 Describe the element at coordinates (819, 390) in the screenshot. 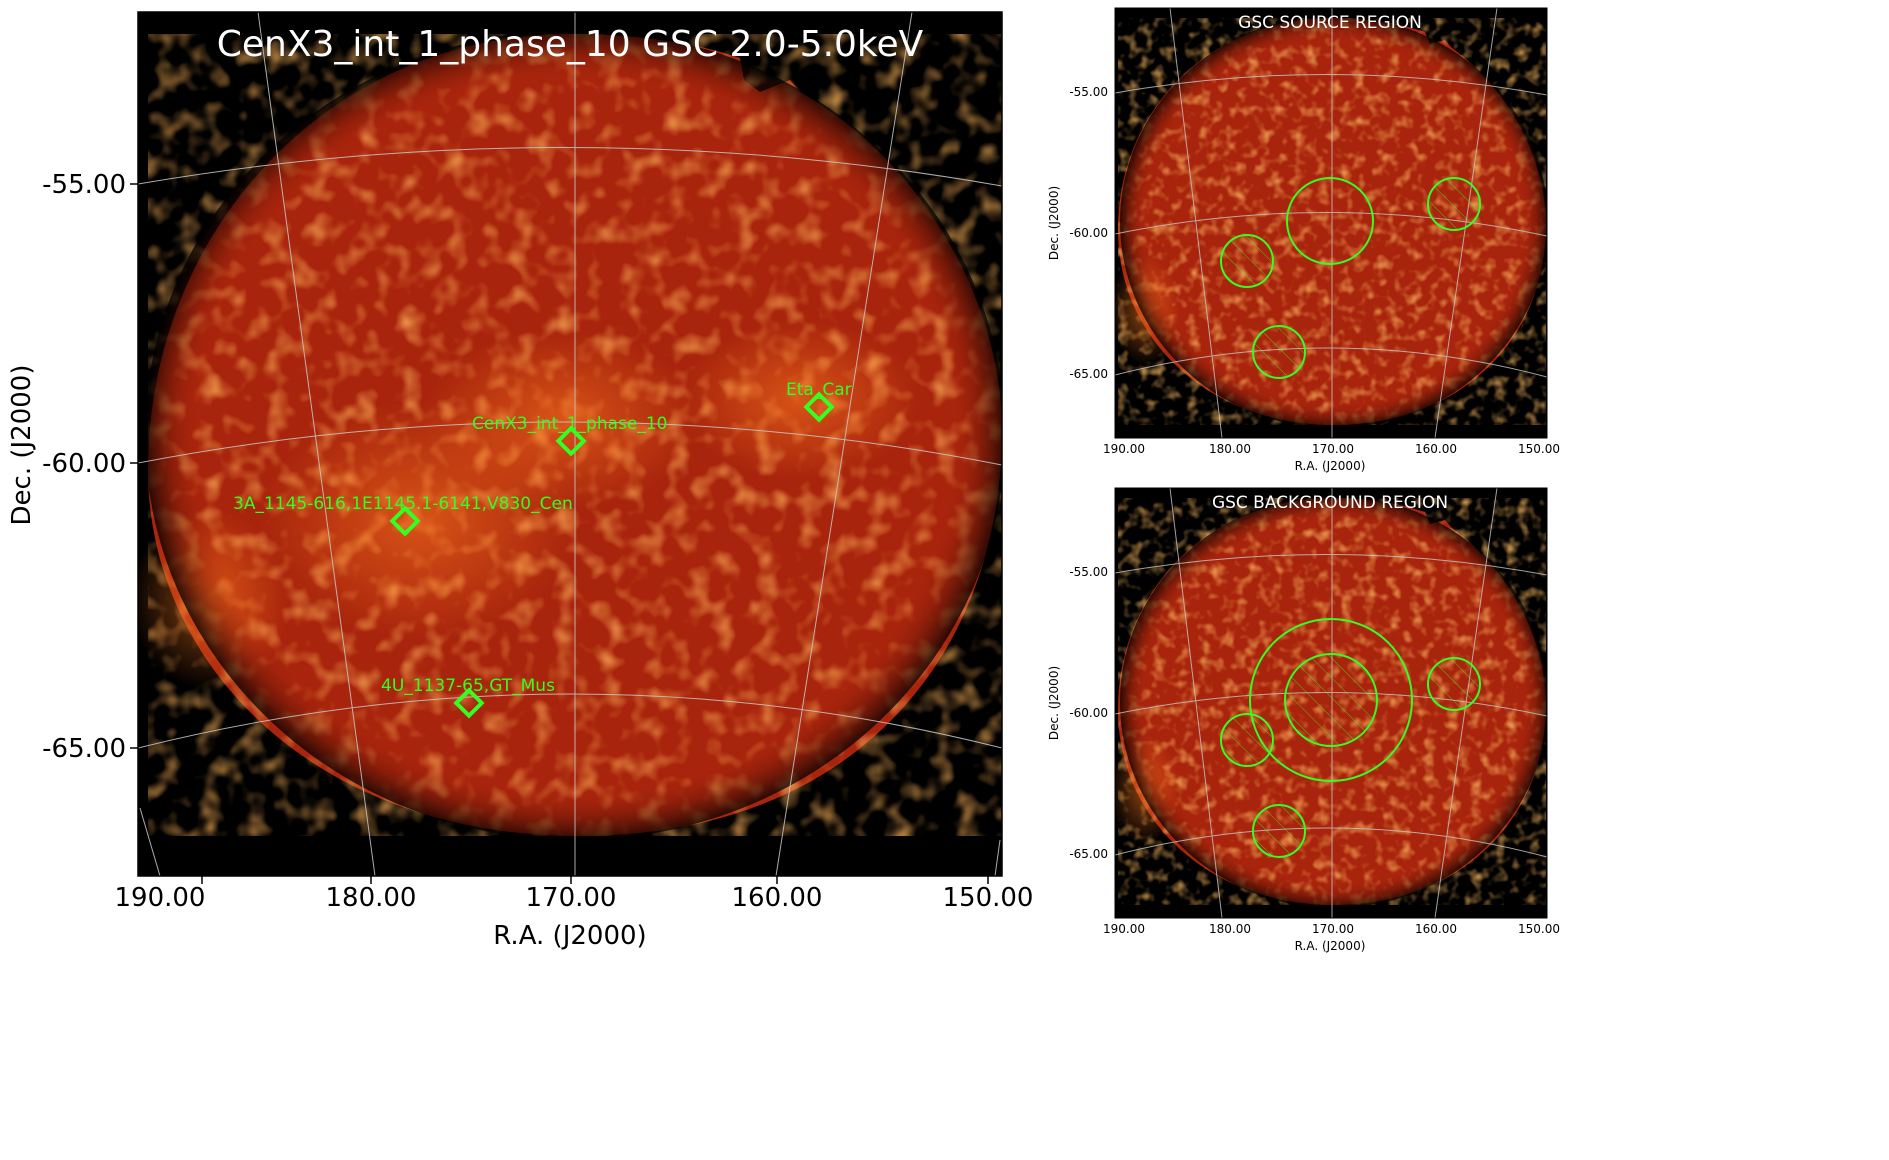

I see `source-label-eta-car: Eta_Car` at that location.